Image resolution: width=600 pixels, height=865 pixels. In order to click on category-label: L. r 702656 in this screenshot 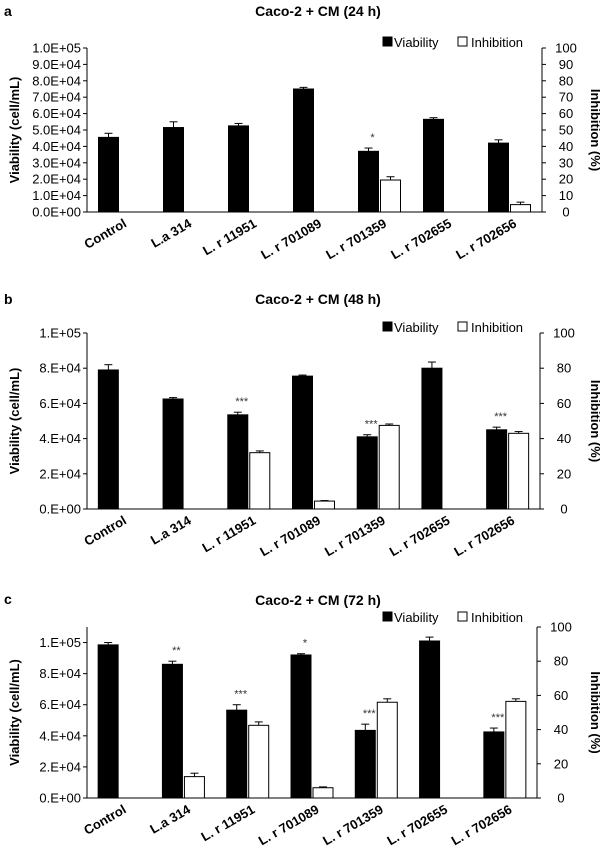, I will do `click(484, 536)`.